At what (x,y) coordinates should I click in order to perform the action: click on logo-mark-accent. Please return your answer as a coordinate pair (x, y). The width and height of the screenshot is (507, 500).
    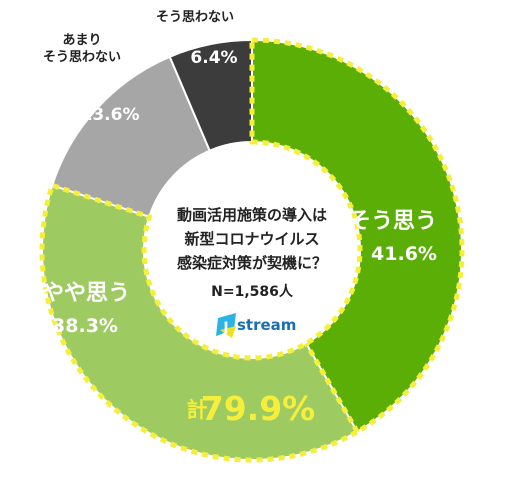
    Looking at the image, I should click on (228, 332).